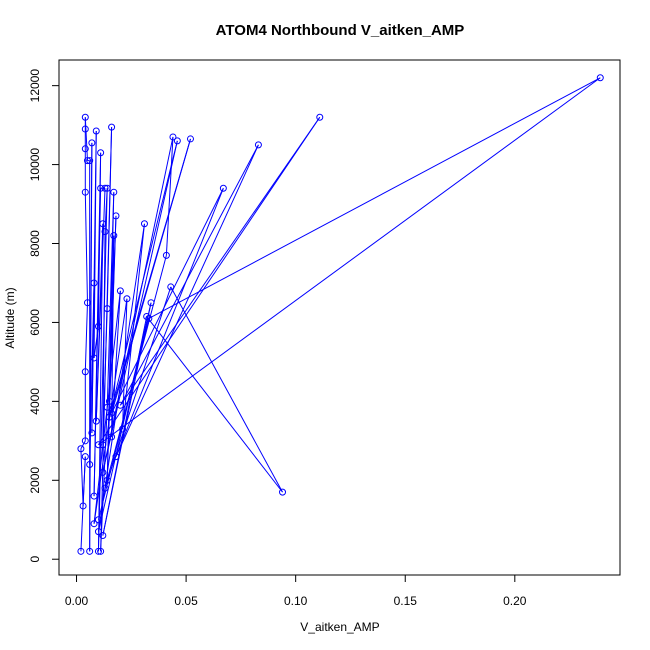  Describe the element at coordinates (296, 591) in the screenshot. I see `x-axis: 0.00 0.05 0.10 0.15 0.20` at that location.